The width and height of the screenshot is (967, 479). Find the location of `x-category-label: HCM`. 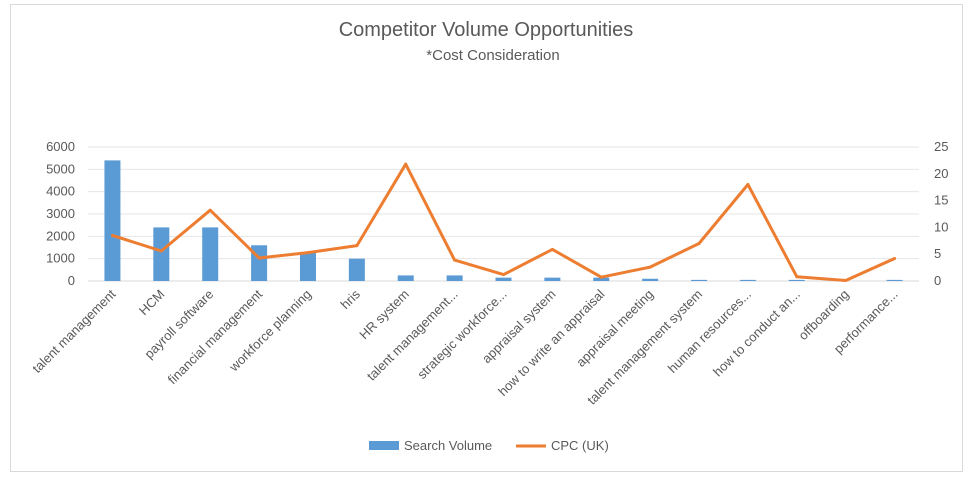

x-category-label: HCM is located at coordinates (152, 303).